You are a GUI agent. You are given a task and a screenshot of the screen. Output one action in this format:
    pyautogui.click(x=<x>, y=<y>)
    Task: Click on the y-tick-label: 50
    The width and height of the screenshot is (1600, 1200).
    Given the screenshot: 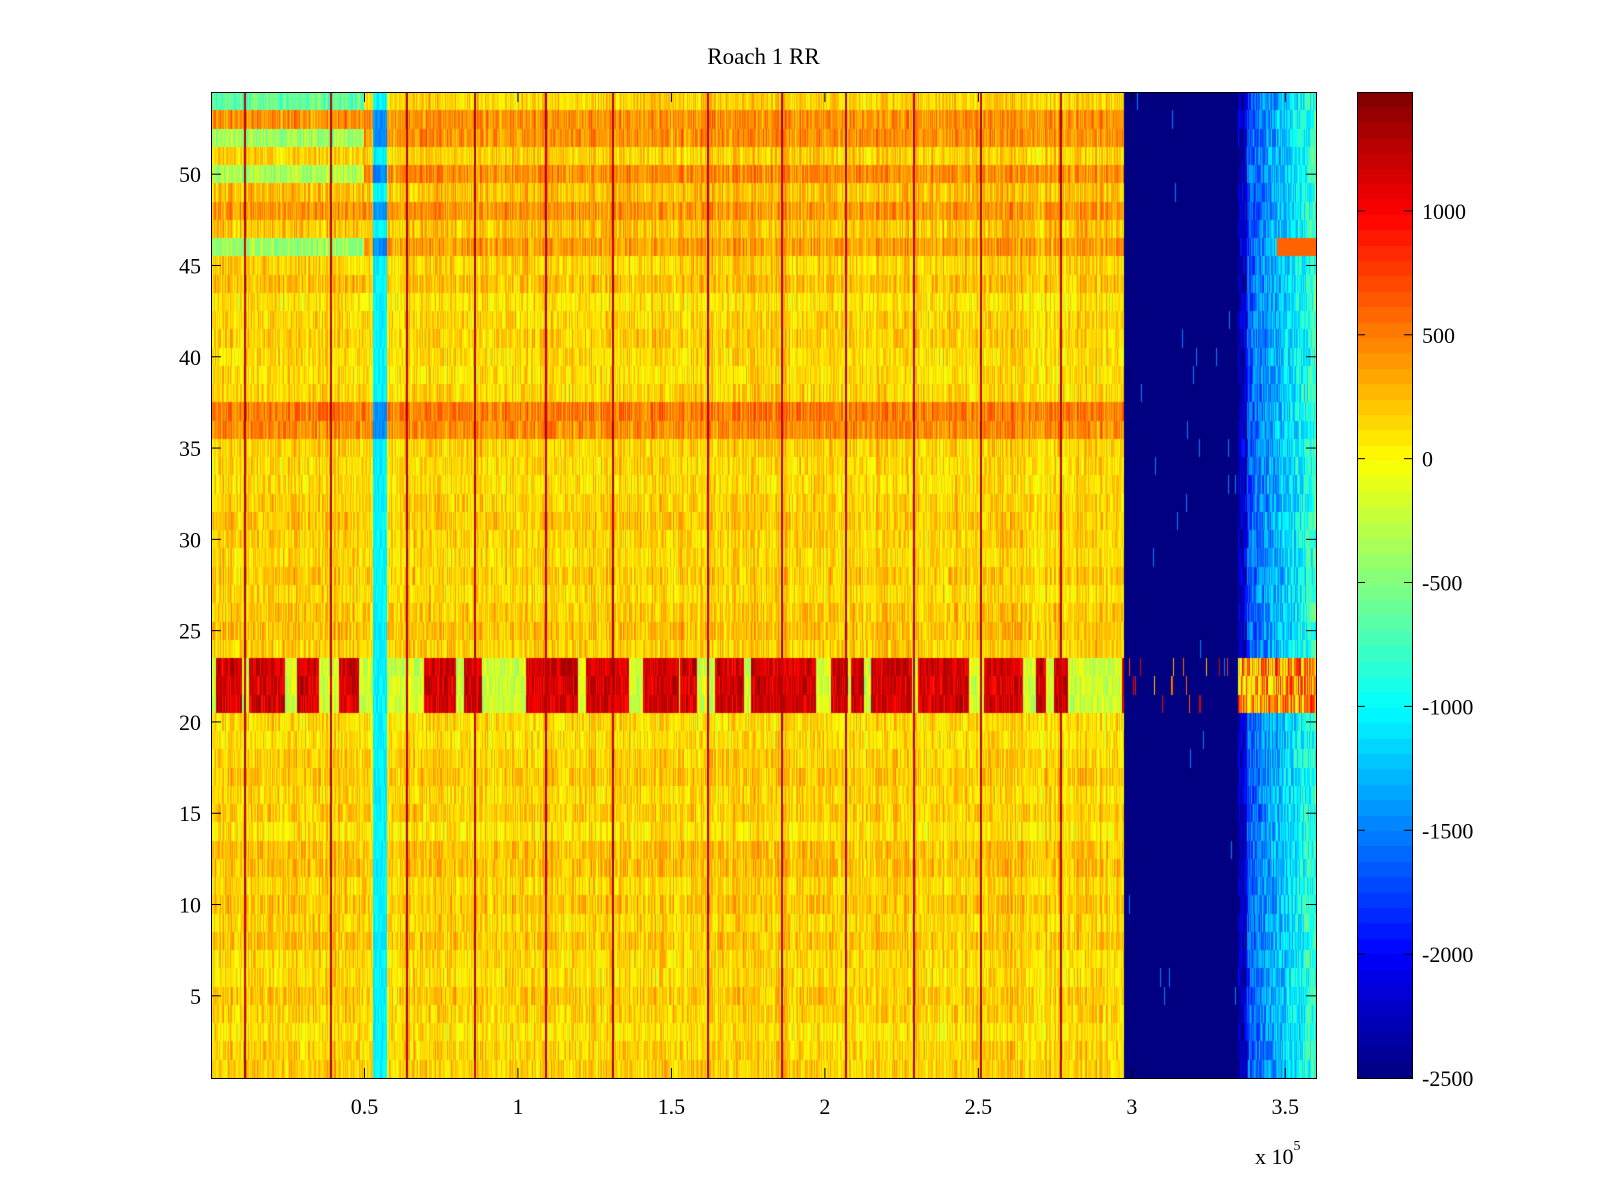 What is the action you would take?
    pyautogui.click(x=190, y=174)
    